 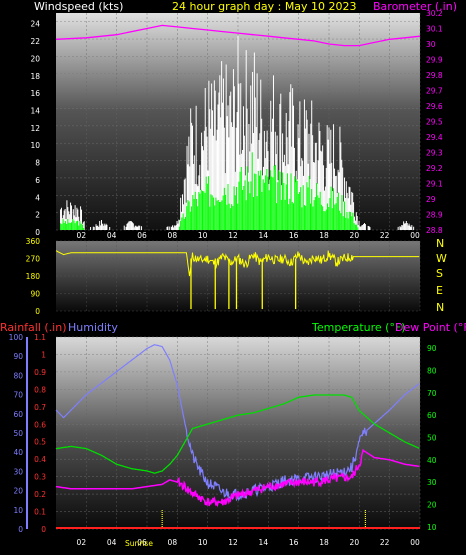 What do you see at coordinates (264, 235) in the screenshot?
I see `wind-xtick-label: 14` at bounding box center [264, 235].